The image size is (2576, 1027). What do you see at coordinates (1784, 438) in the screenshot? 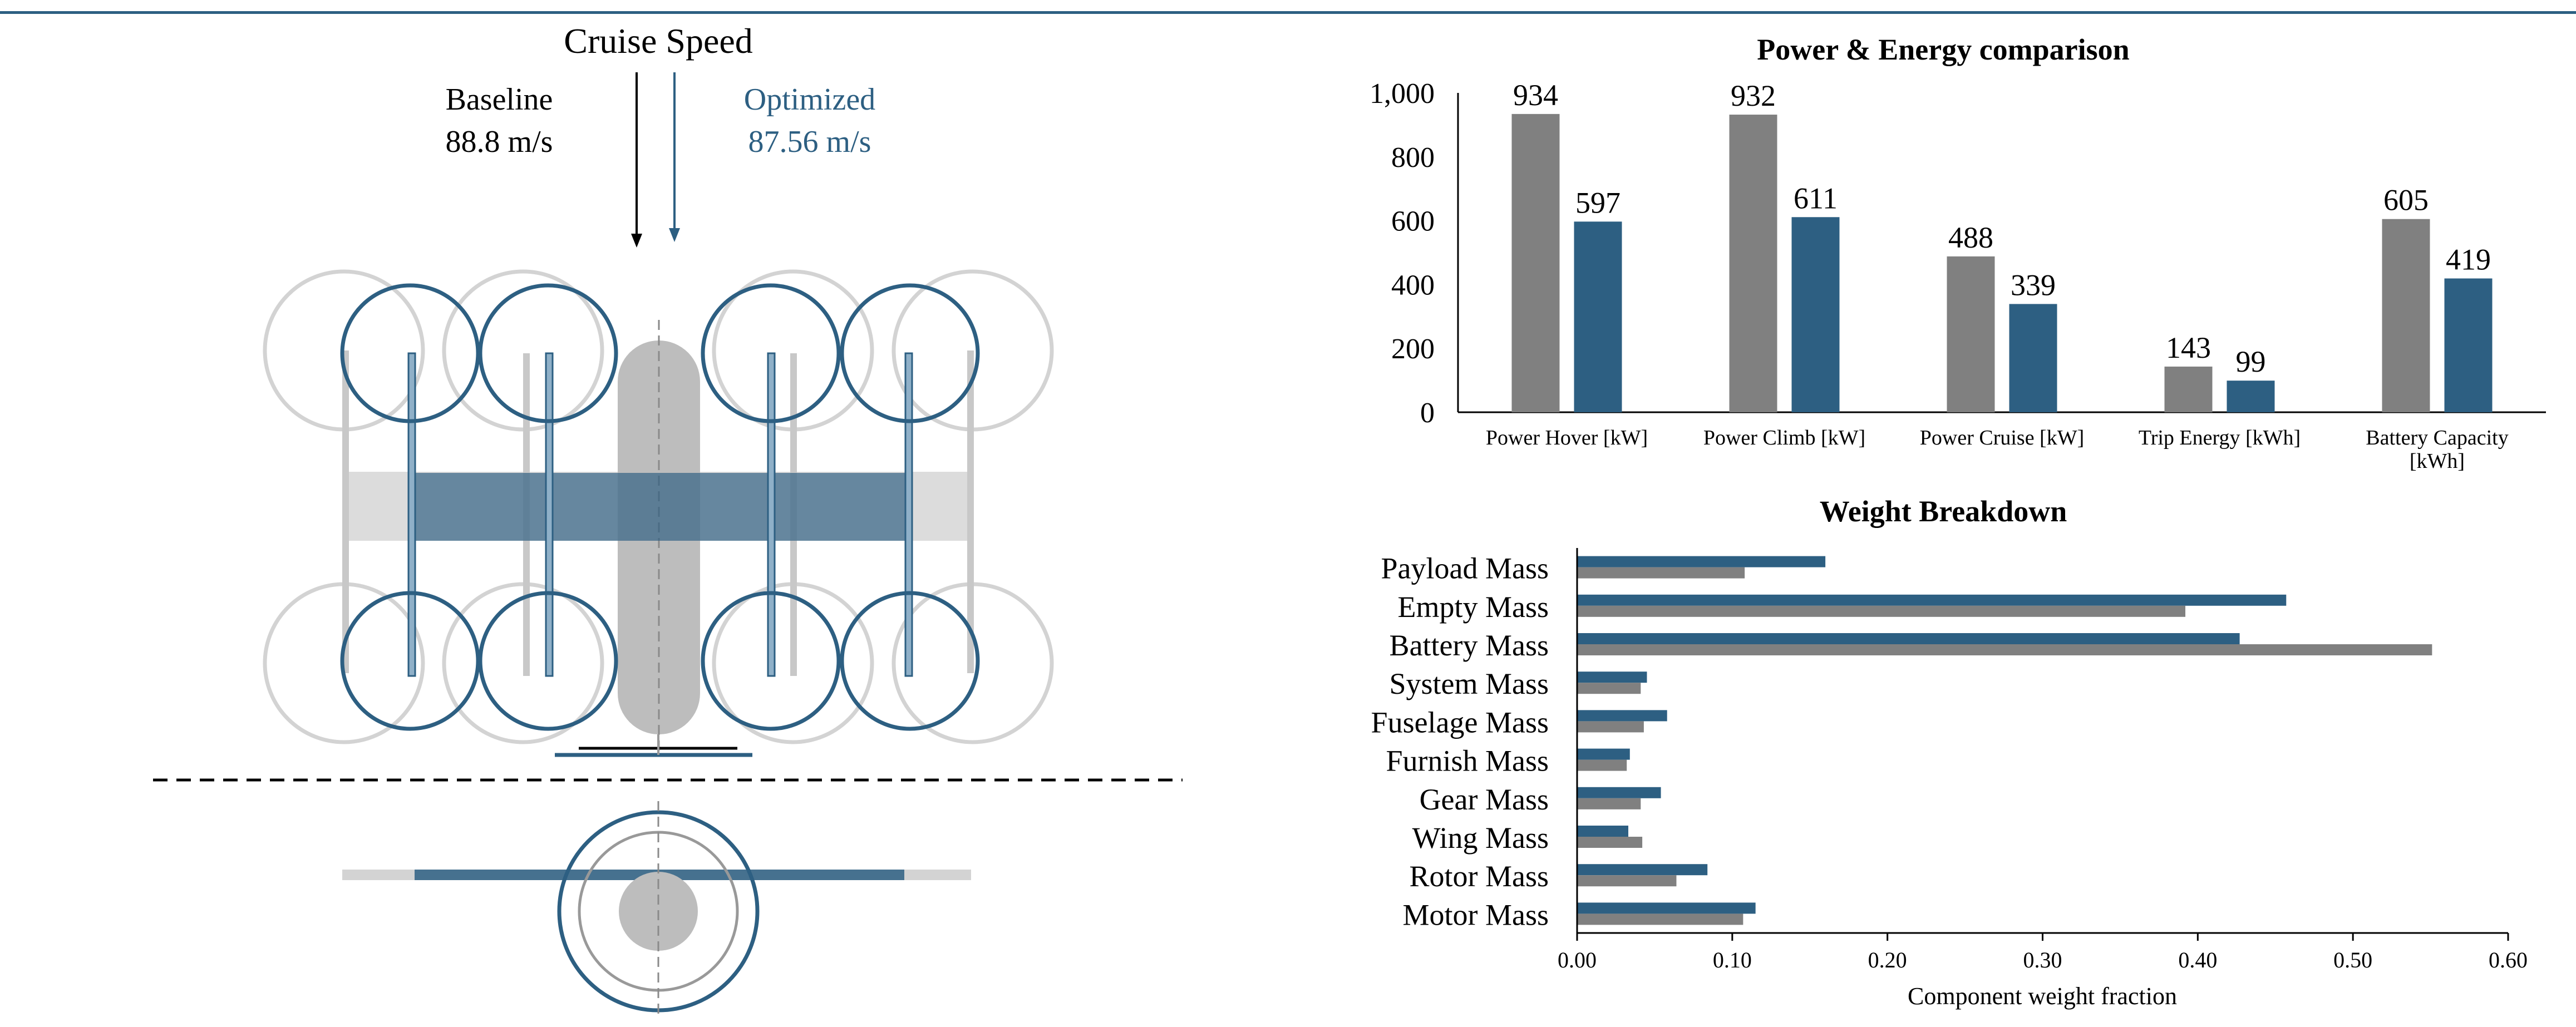
I see `chart1-category-label: Power Climb [kW]` at bounding box center [1784, 438].